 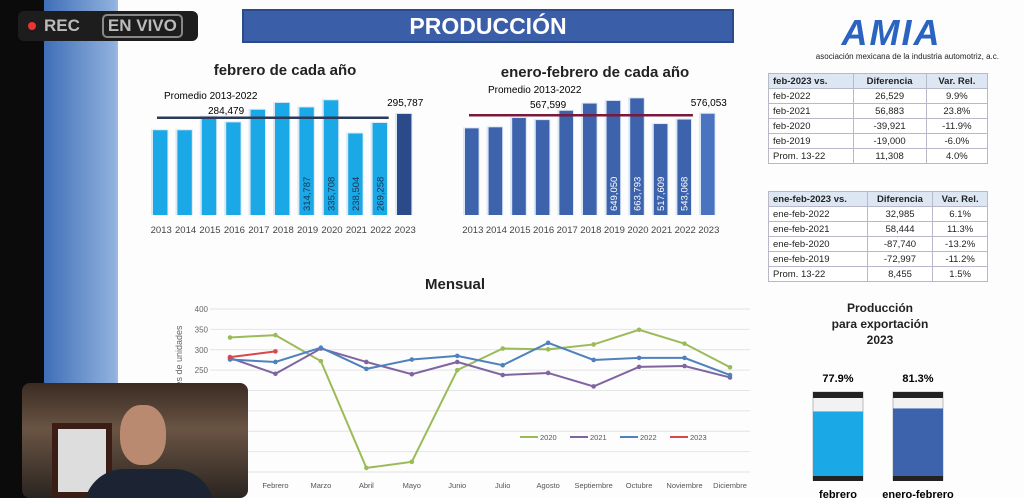 I want to click on table-cell: 6.1%, so click(x=960, y=214).